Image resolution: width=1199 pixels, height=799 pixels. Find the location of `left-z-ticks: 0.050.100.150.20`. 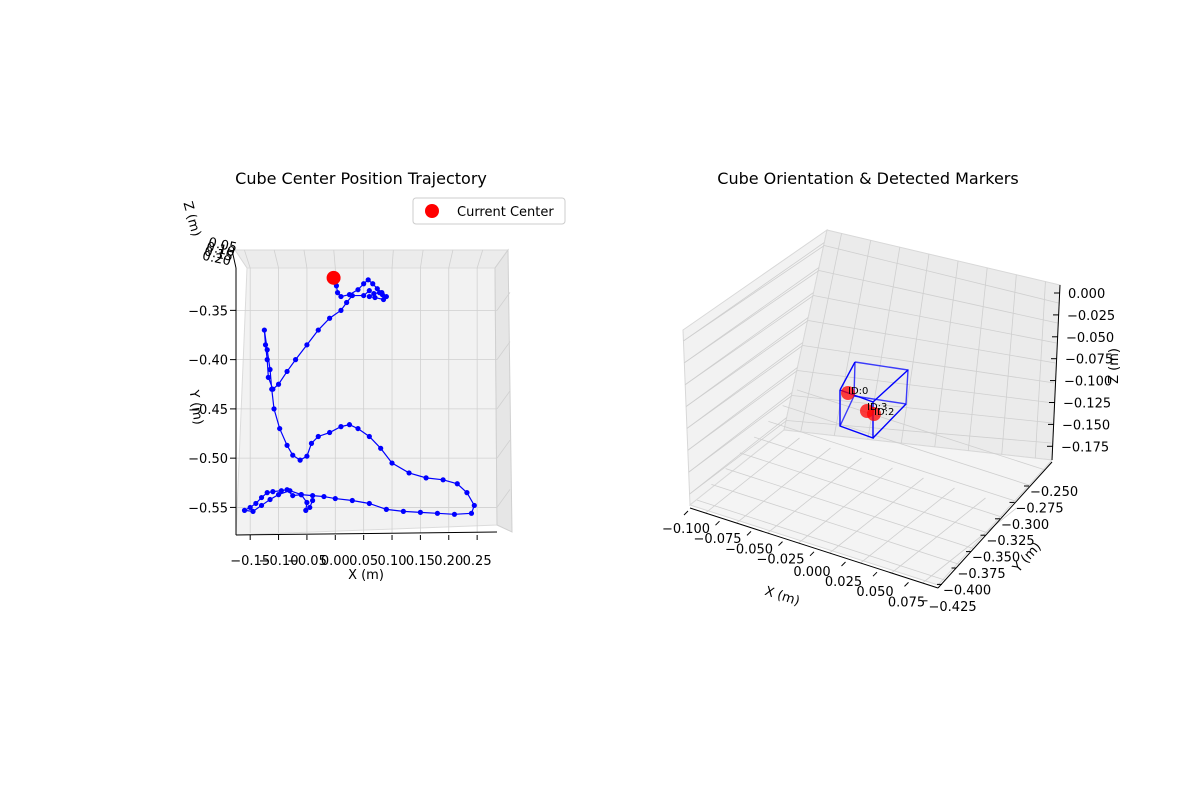

left-z-ticks: 0.050.100.150.20 is located at coordinates (219, 252).